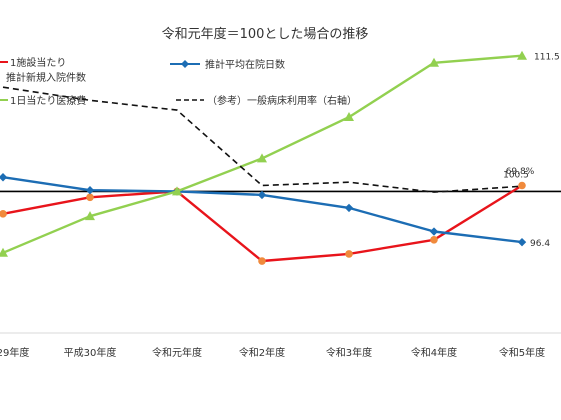 The image size is (561, 420). What do you see at coordinates (46, 77) in the screenshot?
I see `legend-label-inpatient-cases-line2: 推計新規入院件数` at bounding box center [46, 77].